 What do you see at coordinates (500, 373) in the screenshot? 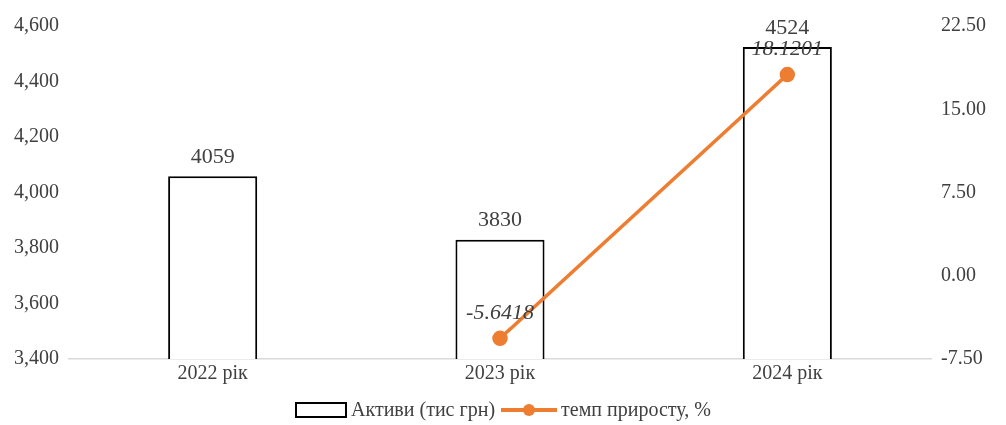
I see `x-tick-label: 2023 рік` at bounding box center [500, 373].